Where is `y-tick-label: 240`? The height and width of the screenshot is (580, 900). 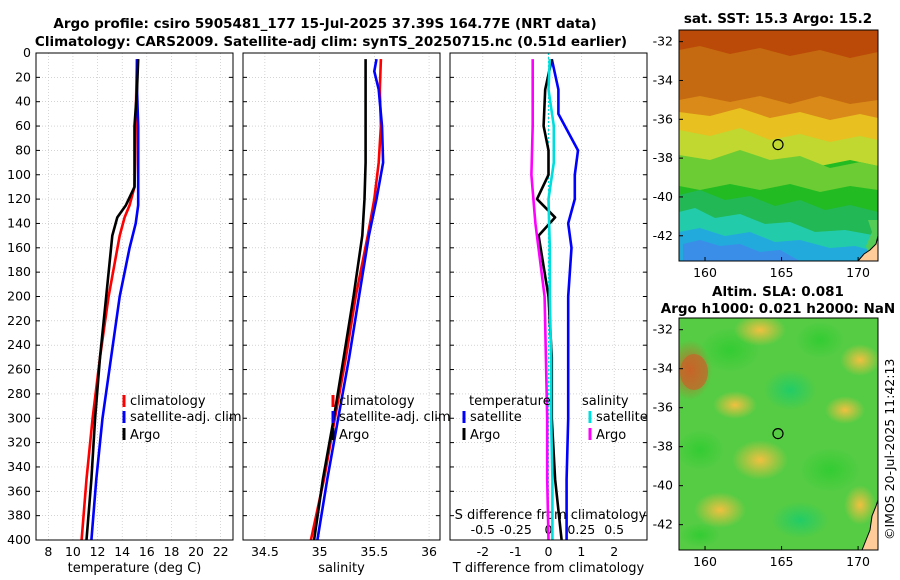
y-tick-label: 240 is located at coordinates (19, 344).